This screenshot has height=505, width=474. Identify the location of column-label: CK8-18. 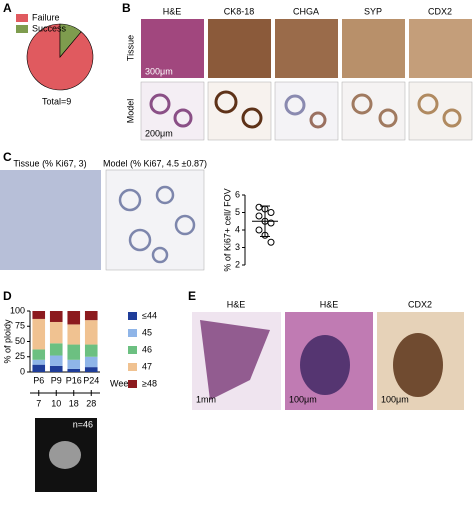
(239, 11).